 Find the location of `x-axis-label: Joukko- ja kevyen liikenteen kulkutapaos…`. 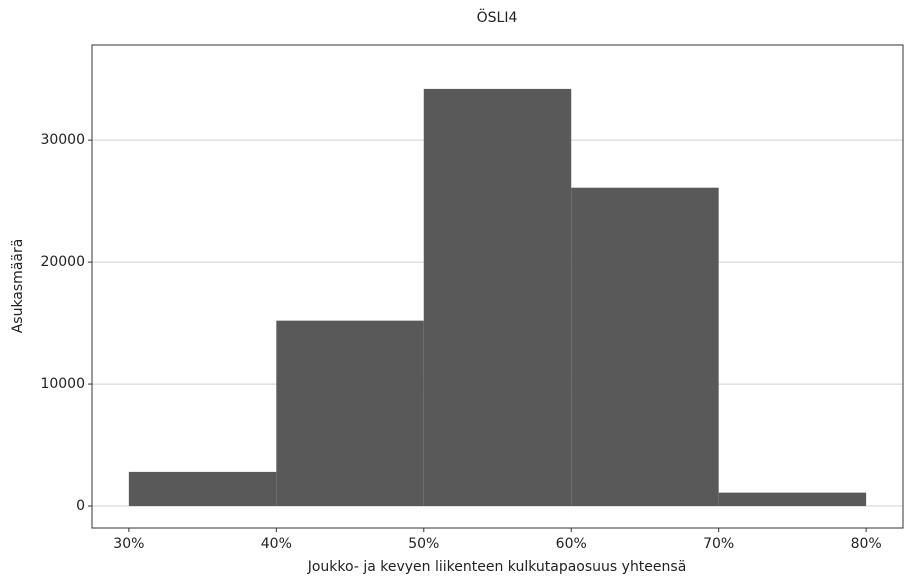

x-axis-label: Joukko- ja kevyen liikenteen kulkutapaos… is located at coordinates (497, 567).